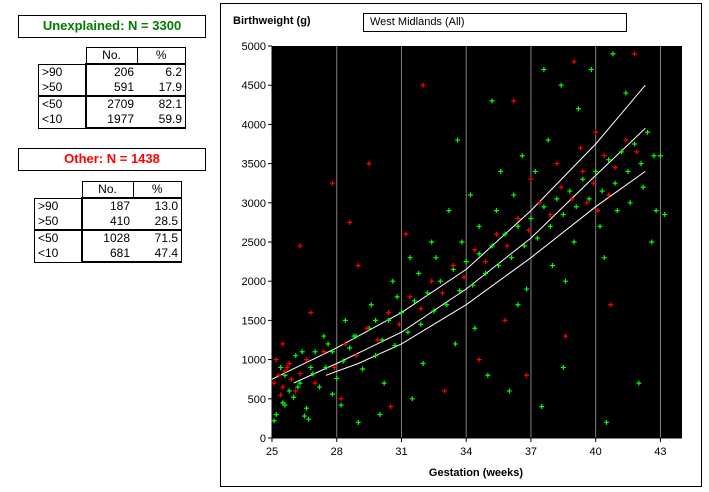 The width and height of the screenshot is (709, 492). What do you see at coordinates (108, 222) in the screenshot?
I see `table-row: >50 410 28.5` at bounding box center [108, 222].